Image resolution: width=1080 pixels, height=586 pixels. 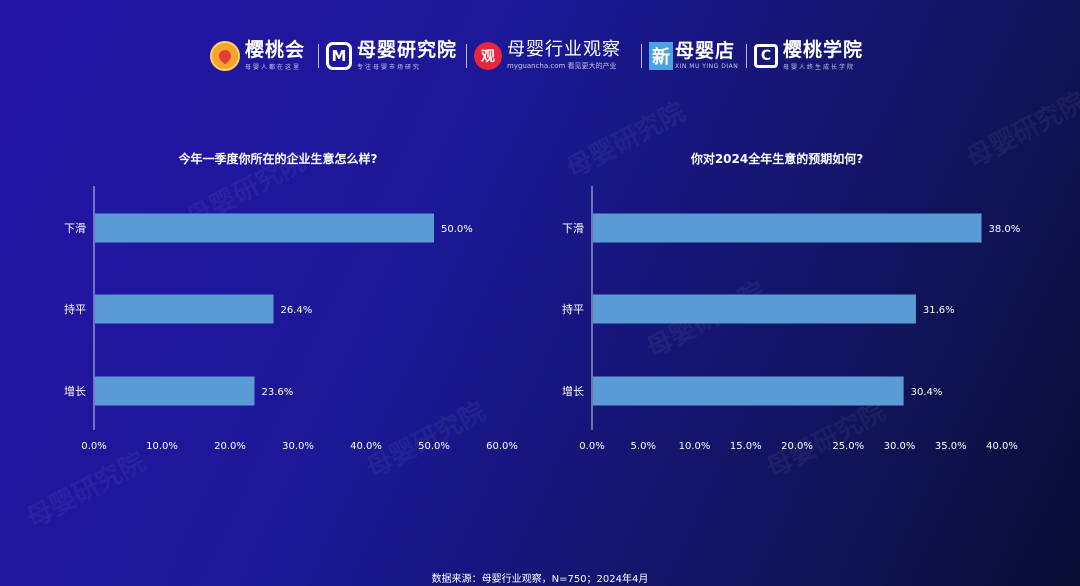 I want to click on logo-name: 樱桃学院, so click(x=823, y=50).